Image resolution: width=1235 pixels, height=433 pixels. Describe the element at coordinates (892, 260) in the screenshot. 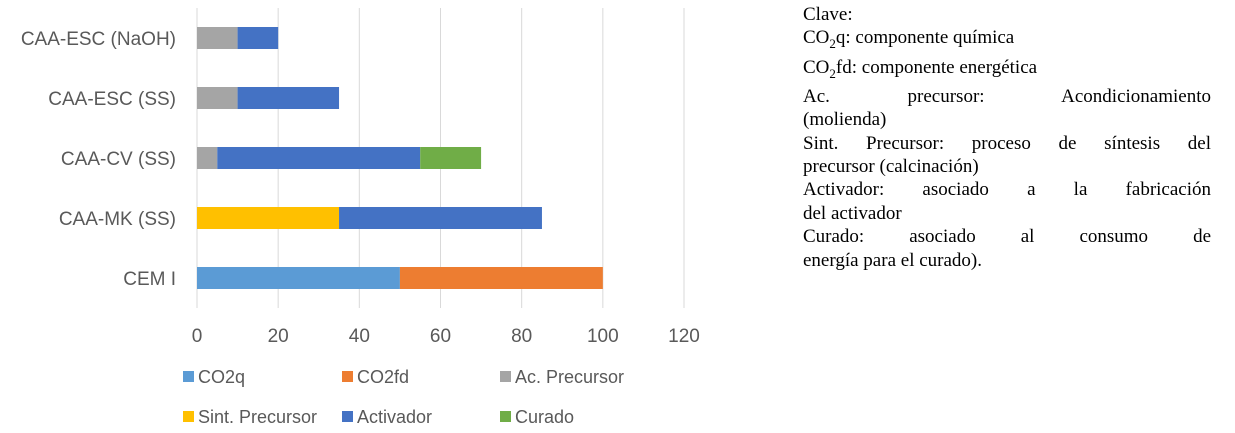

I see `key-curado-line2: energía para el curado).` at that location.